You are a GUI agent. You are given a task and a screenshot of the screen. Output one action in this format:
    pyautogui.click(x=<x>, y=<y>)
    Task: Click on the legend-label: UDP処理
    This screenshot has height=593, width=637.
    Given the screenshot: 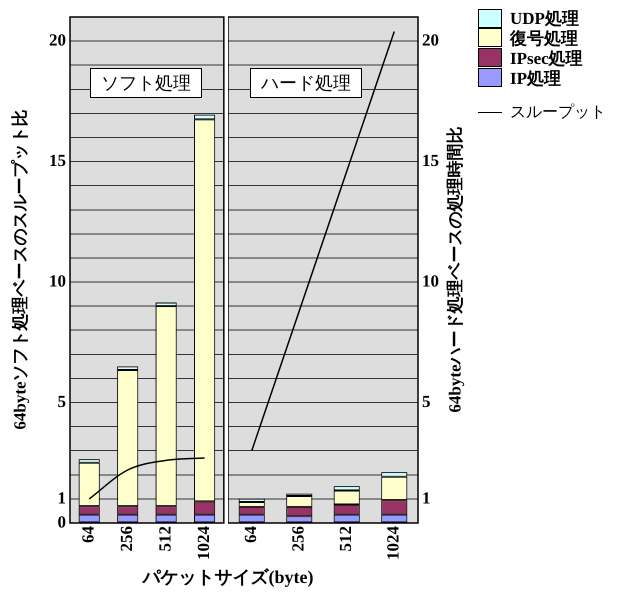 What is the action you would take?
    pyautogui.click(x=544, y=19)
    